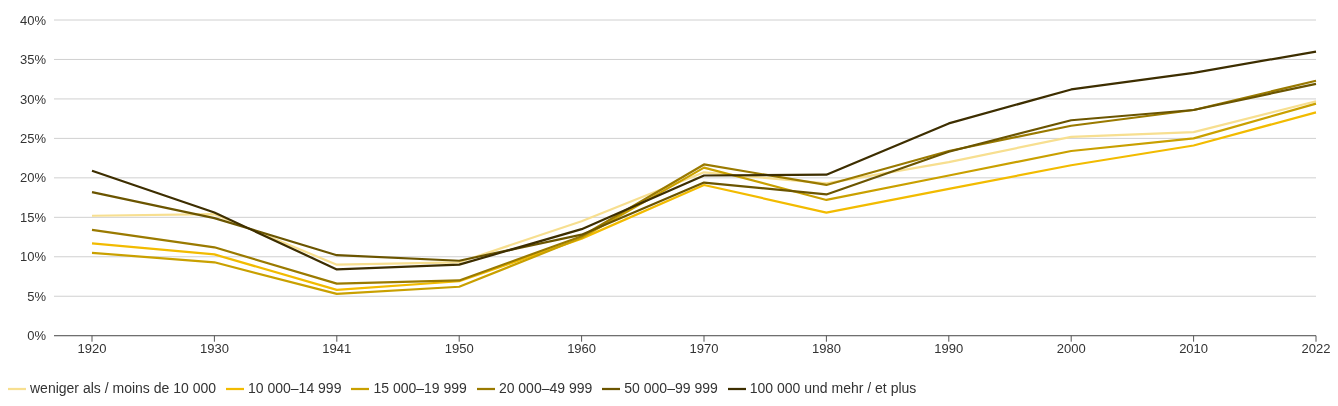 This screenshot has height=406, width=1338. I want to click on legend-label: 10 000–14 999, so click(295, 387).